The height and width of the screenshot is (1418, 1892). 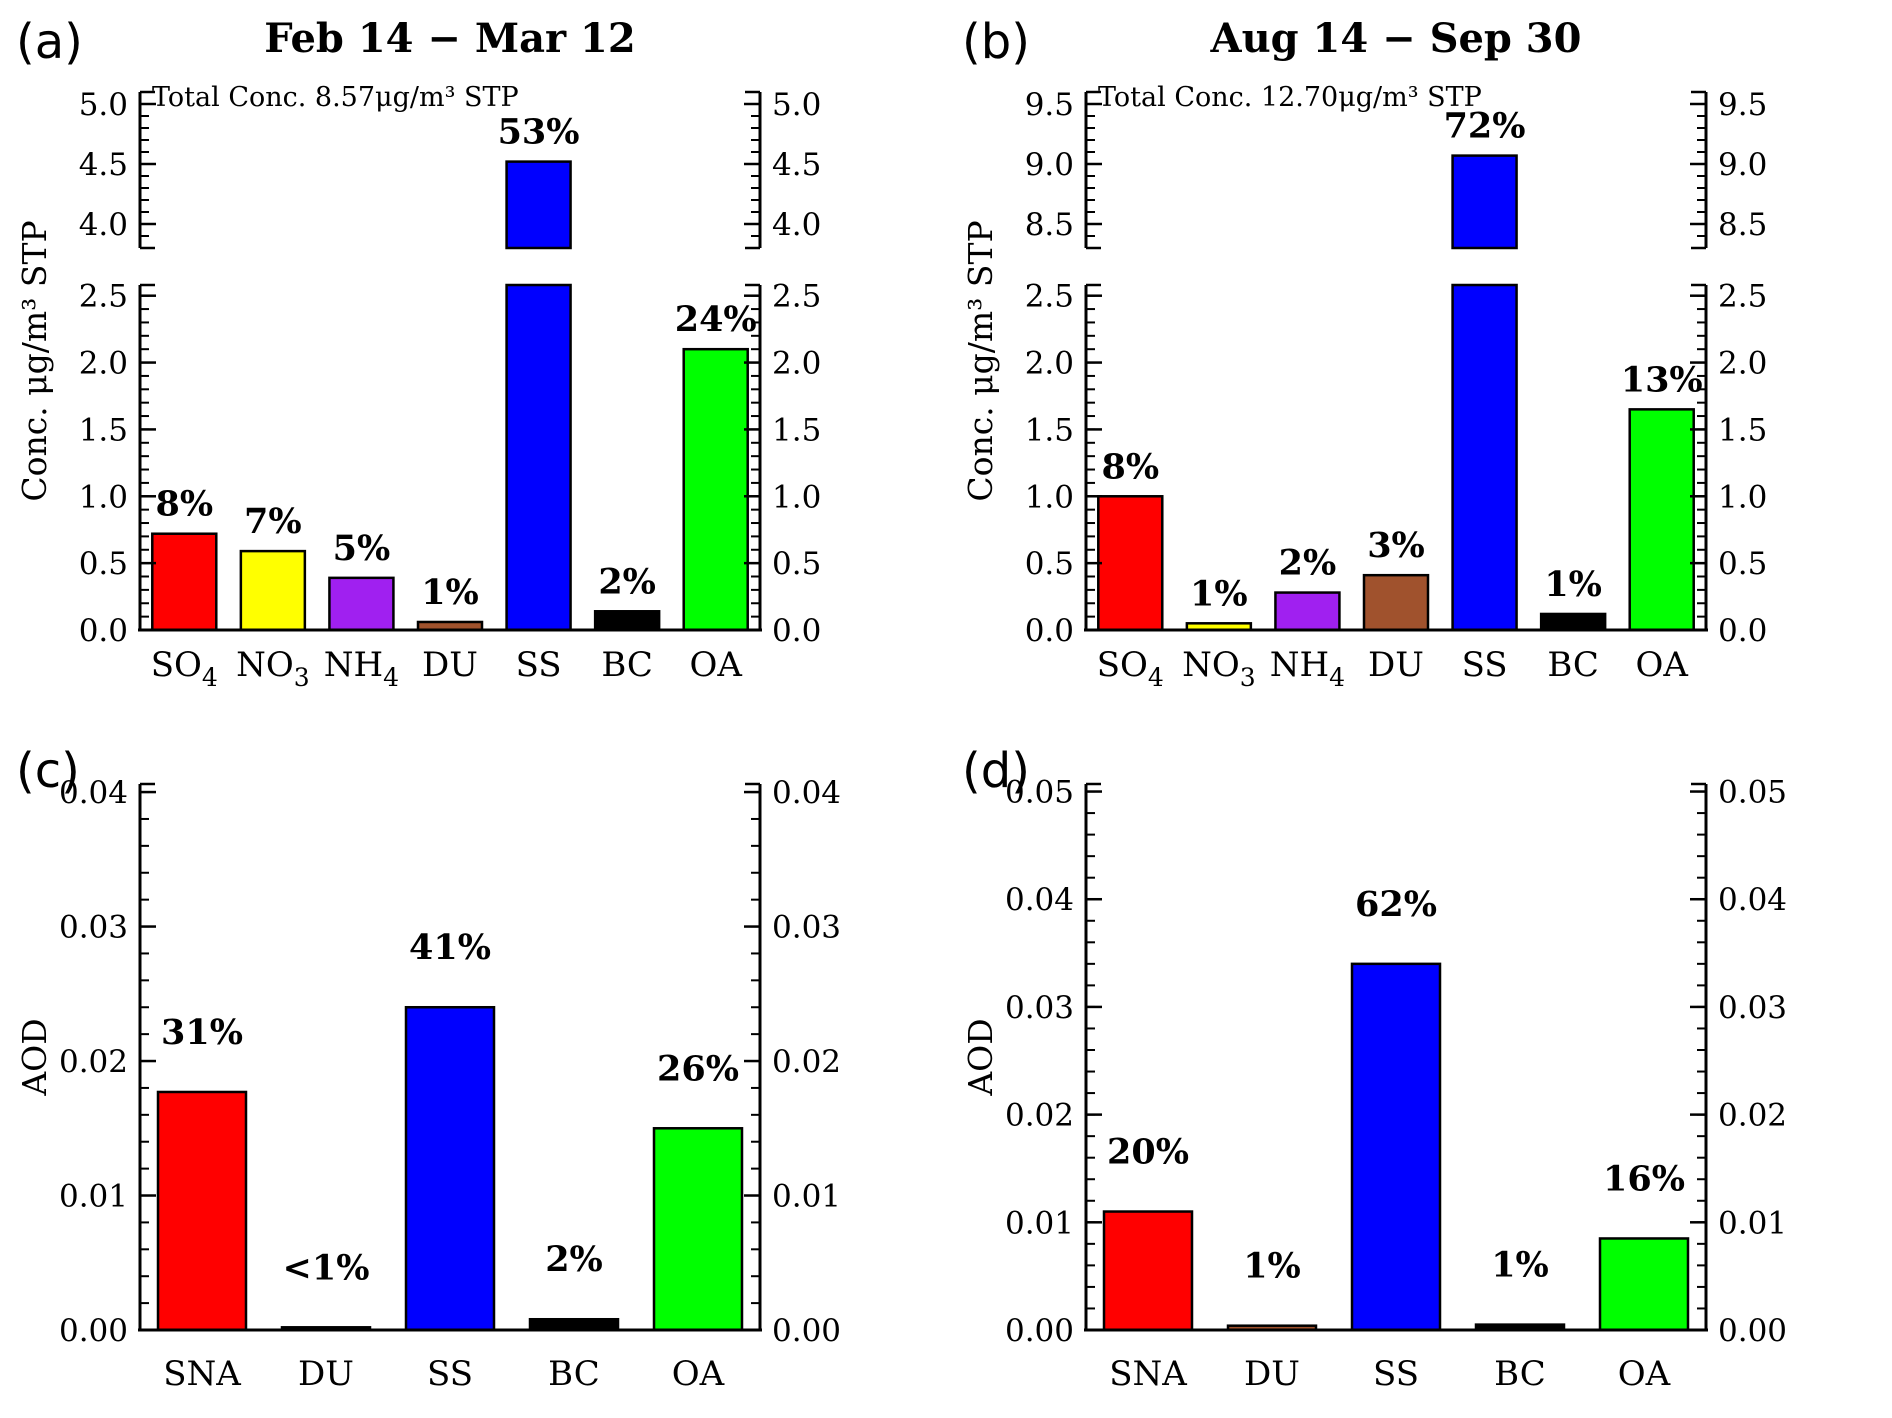 I want to click on bar-percent-label: 2%, so click(x=1308, y=563).